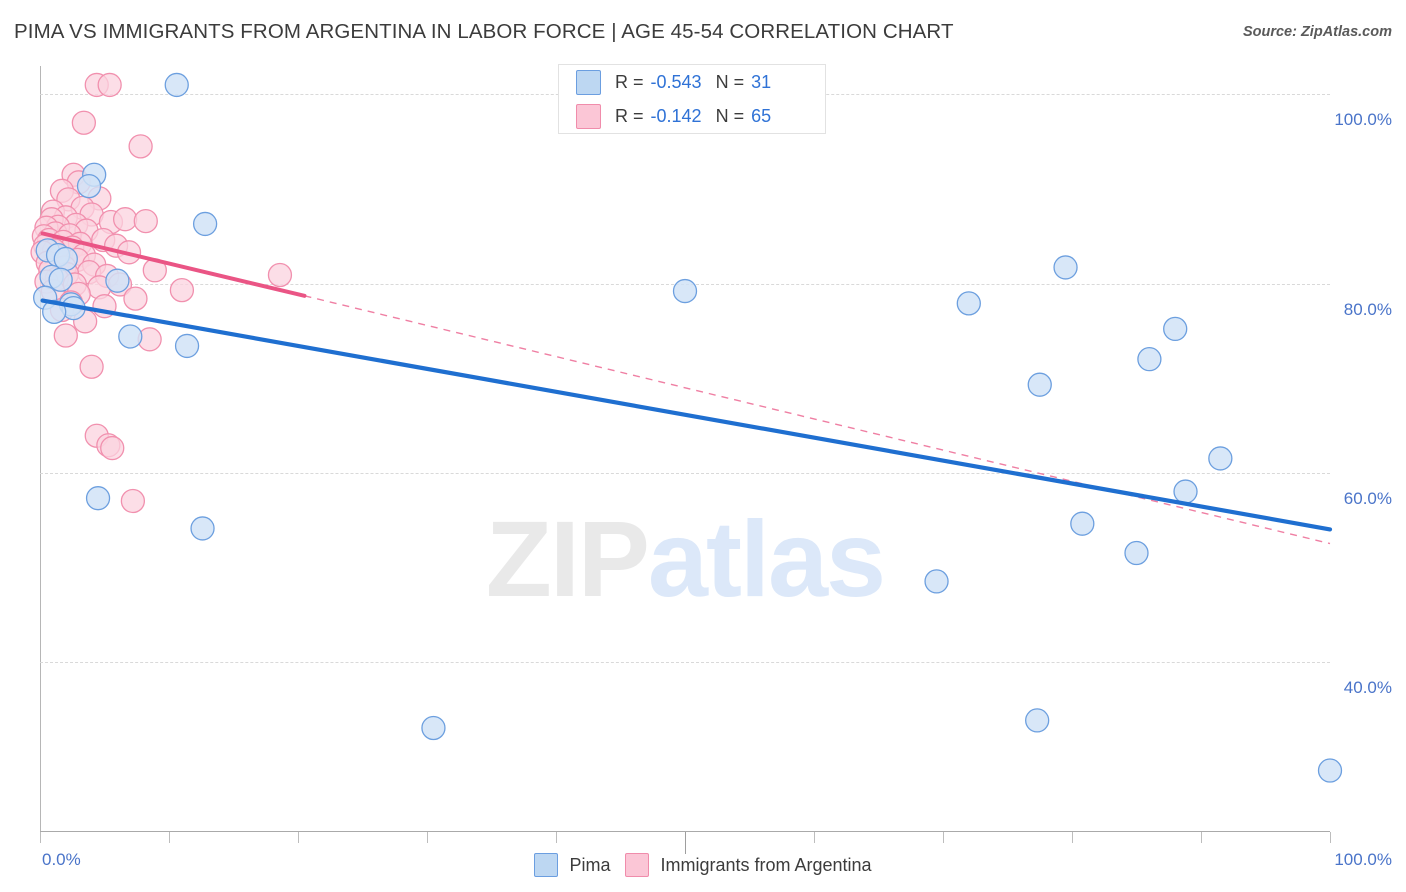 This screenshot has width=1406, height=892. What do you see at coordinates (590, 864) in the screenshot?
I see `legend-label-pima: Pima` at bounding box center [590, 864].